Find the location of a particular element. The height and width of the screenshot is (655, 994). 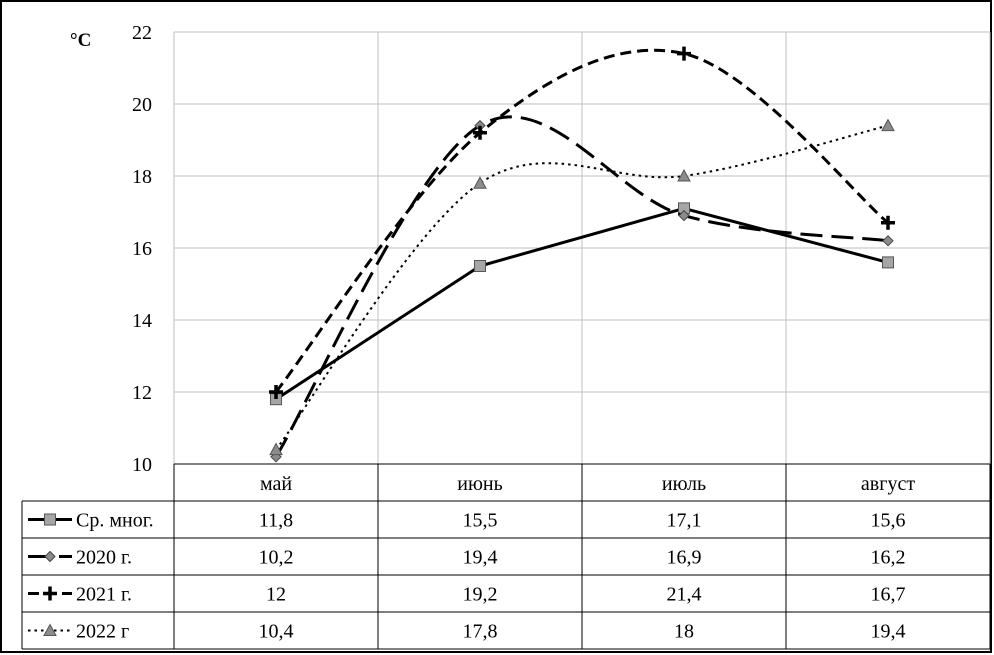

series-3-value-label: 16,7 is located at coordinates (888, 595).